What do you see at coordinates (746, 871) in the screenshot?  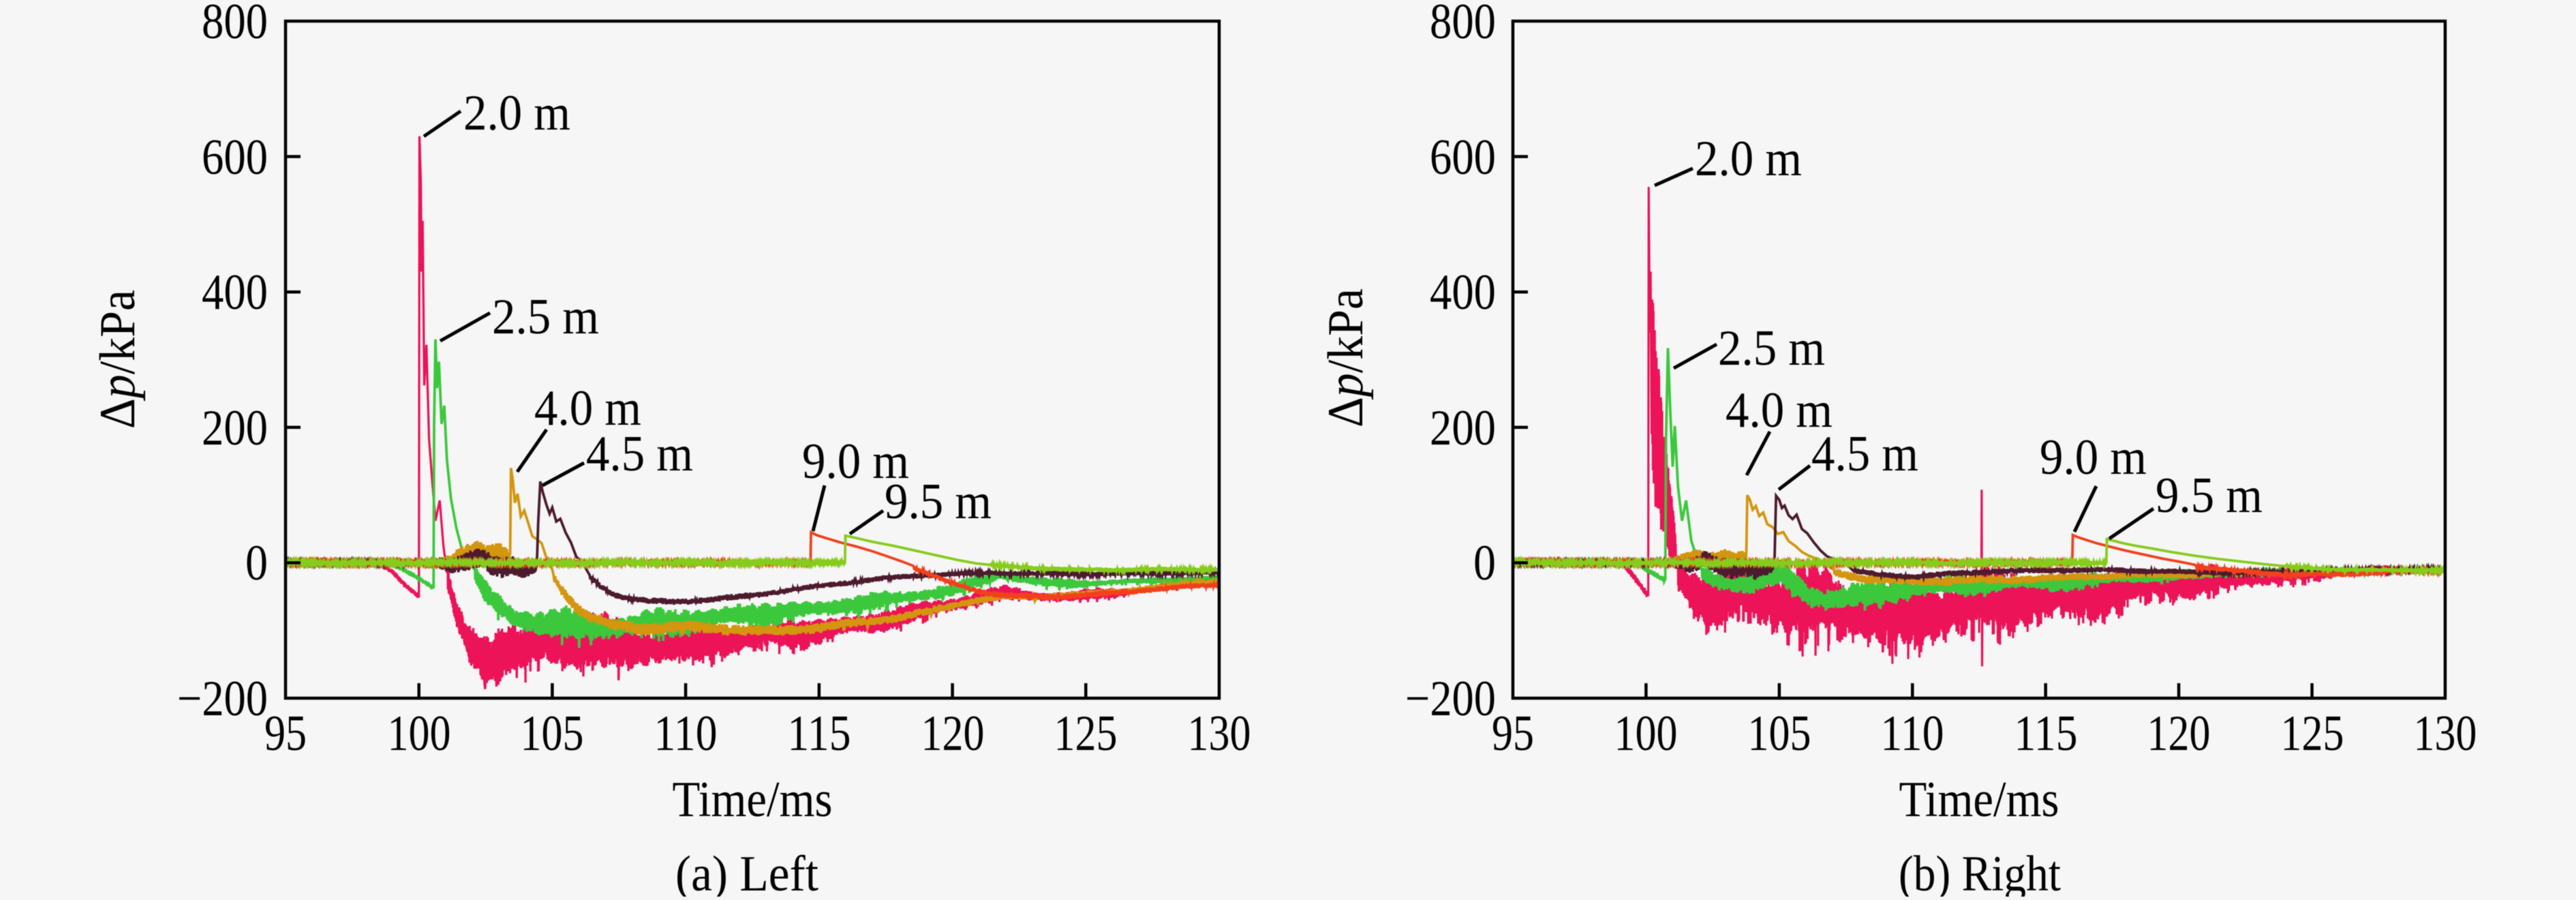 I see `svg-text: (a) Left` at bounding box center [746, 871].